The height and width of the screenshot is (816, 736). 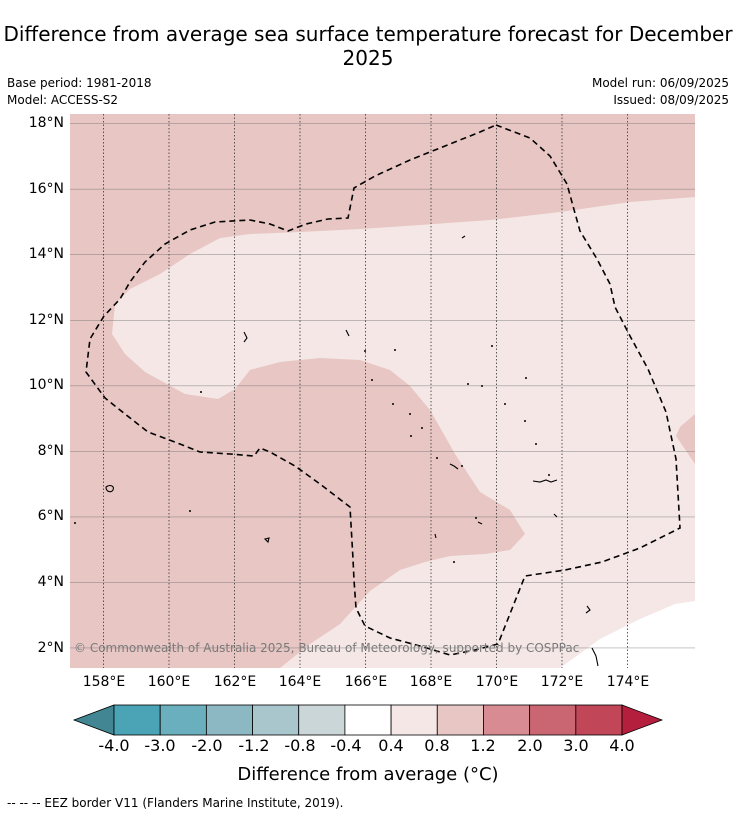 I want to click on colorbar-label: 3.0, so click(x=576, y=745).